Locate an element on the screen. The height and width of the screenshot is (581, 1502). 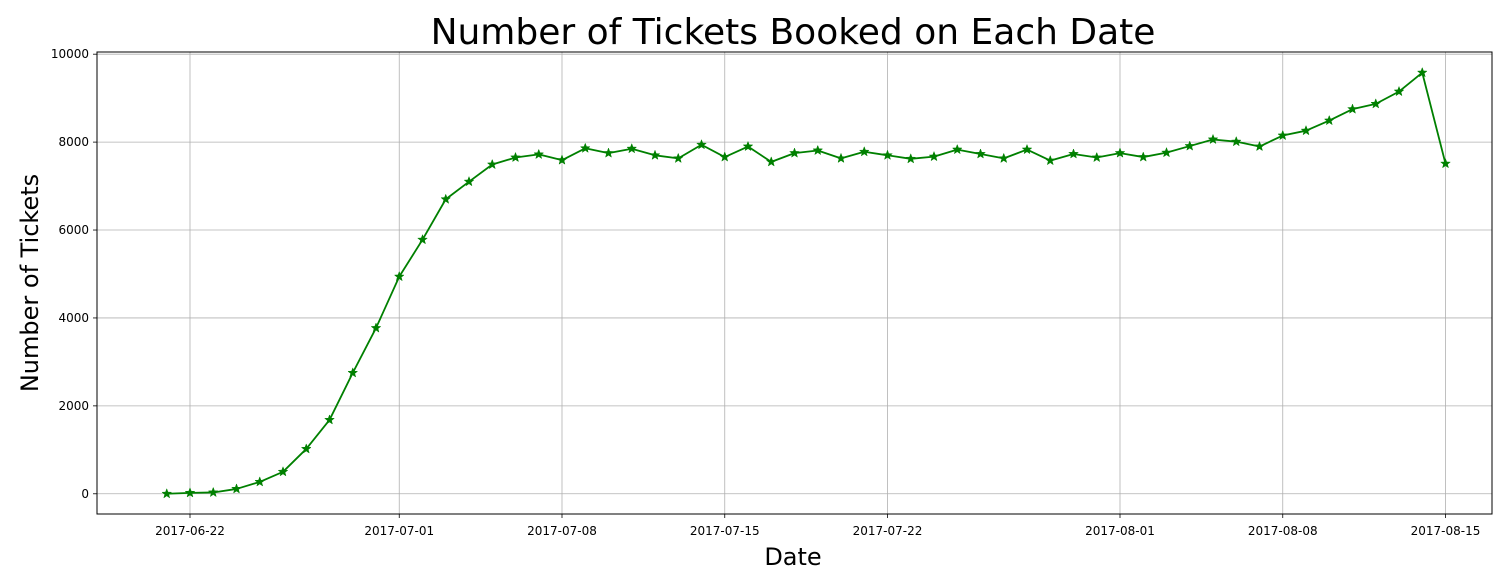
y-tick-label: 6000 is located at coordinates (73, 230).